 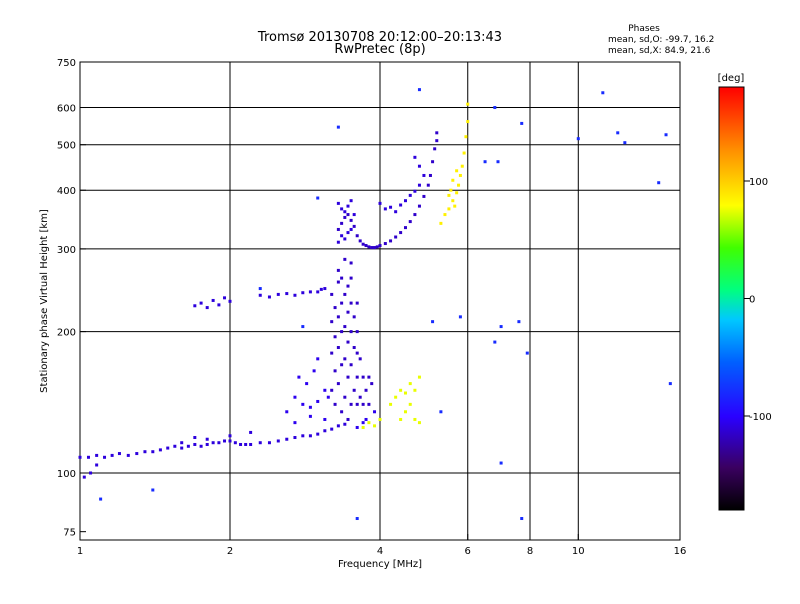 I want to click on x-tick-label: 4, so click(x=380, y=551).